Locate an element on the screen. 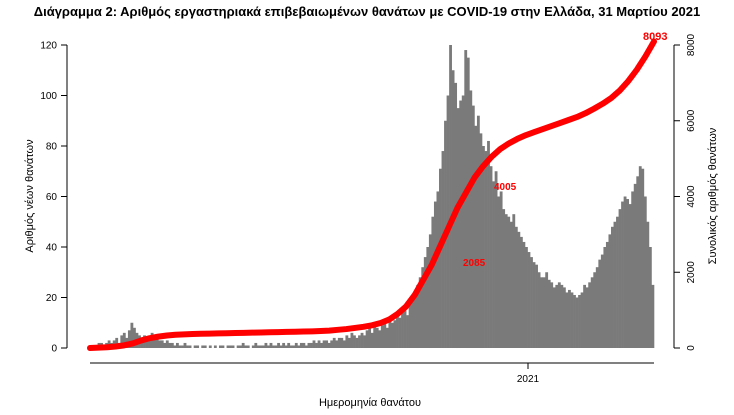  left-tick-label: 40 is located at coordinates (52, 248).